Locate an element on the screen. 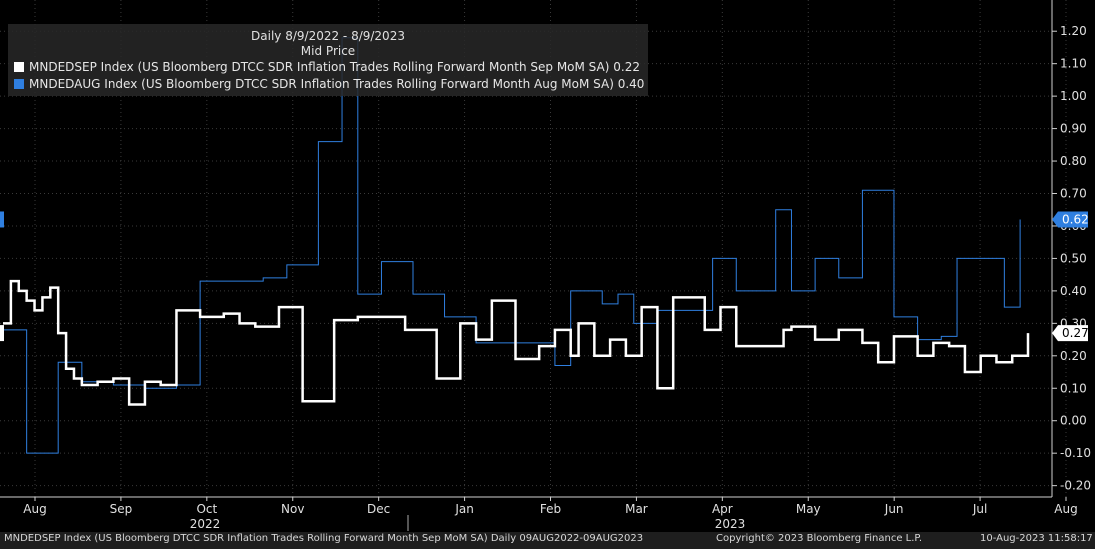  x-tick-label: Sep is located at coordinates (121, 509).